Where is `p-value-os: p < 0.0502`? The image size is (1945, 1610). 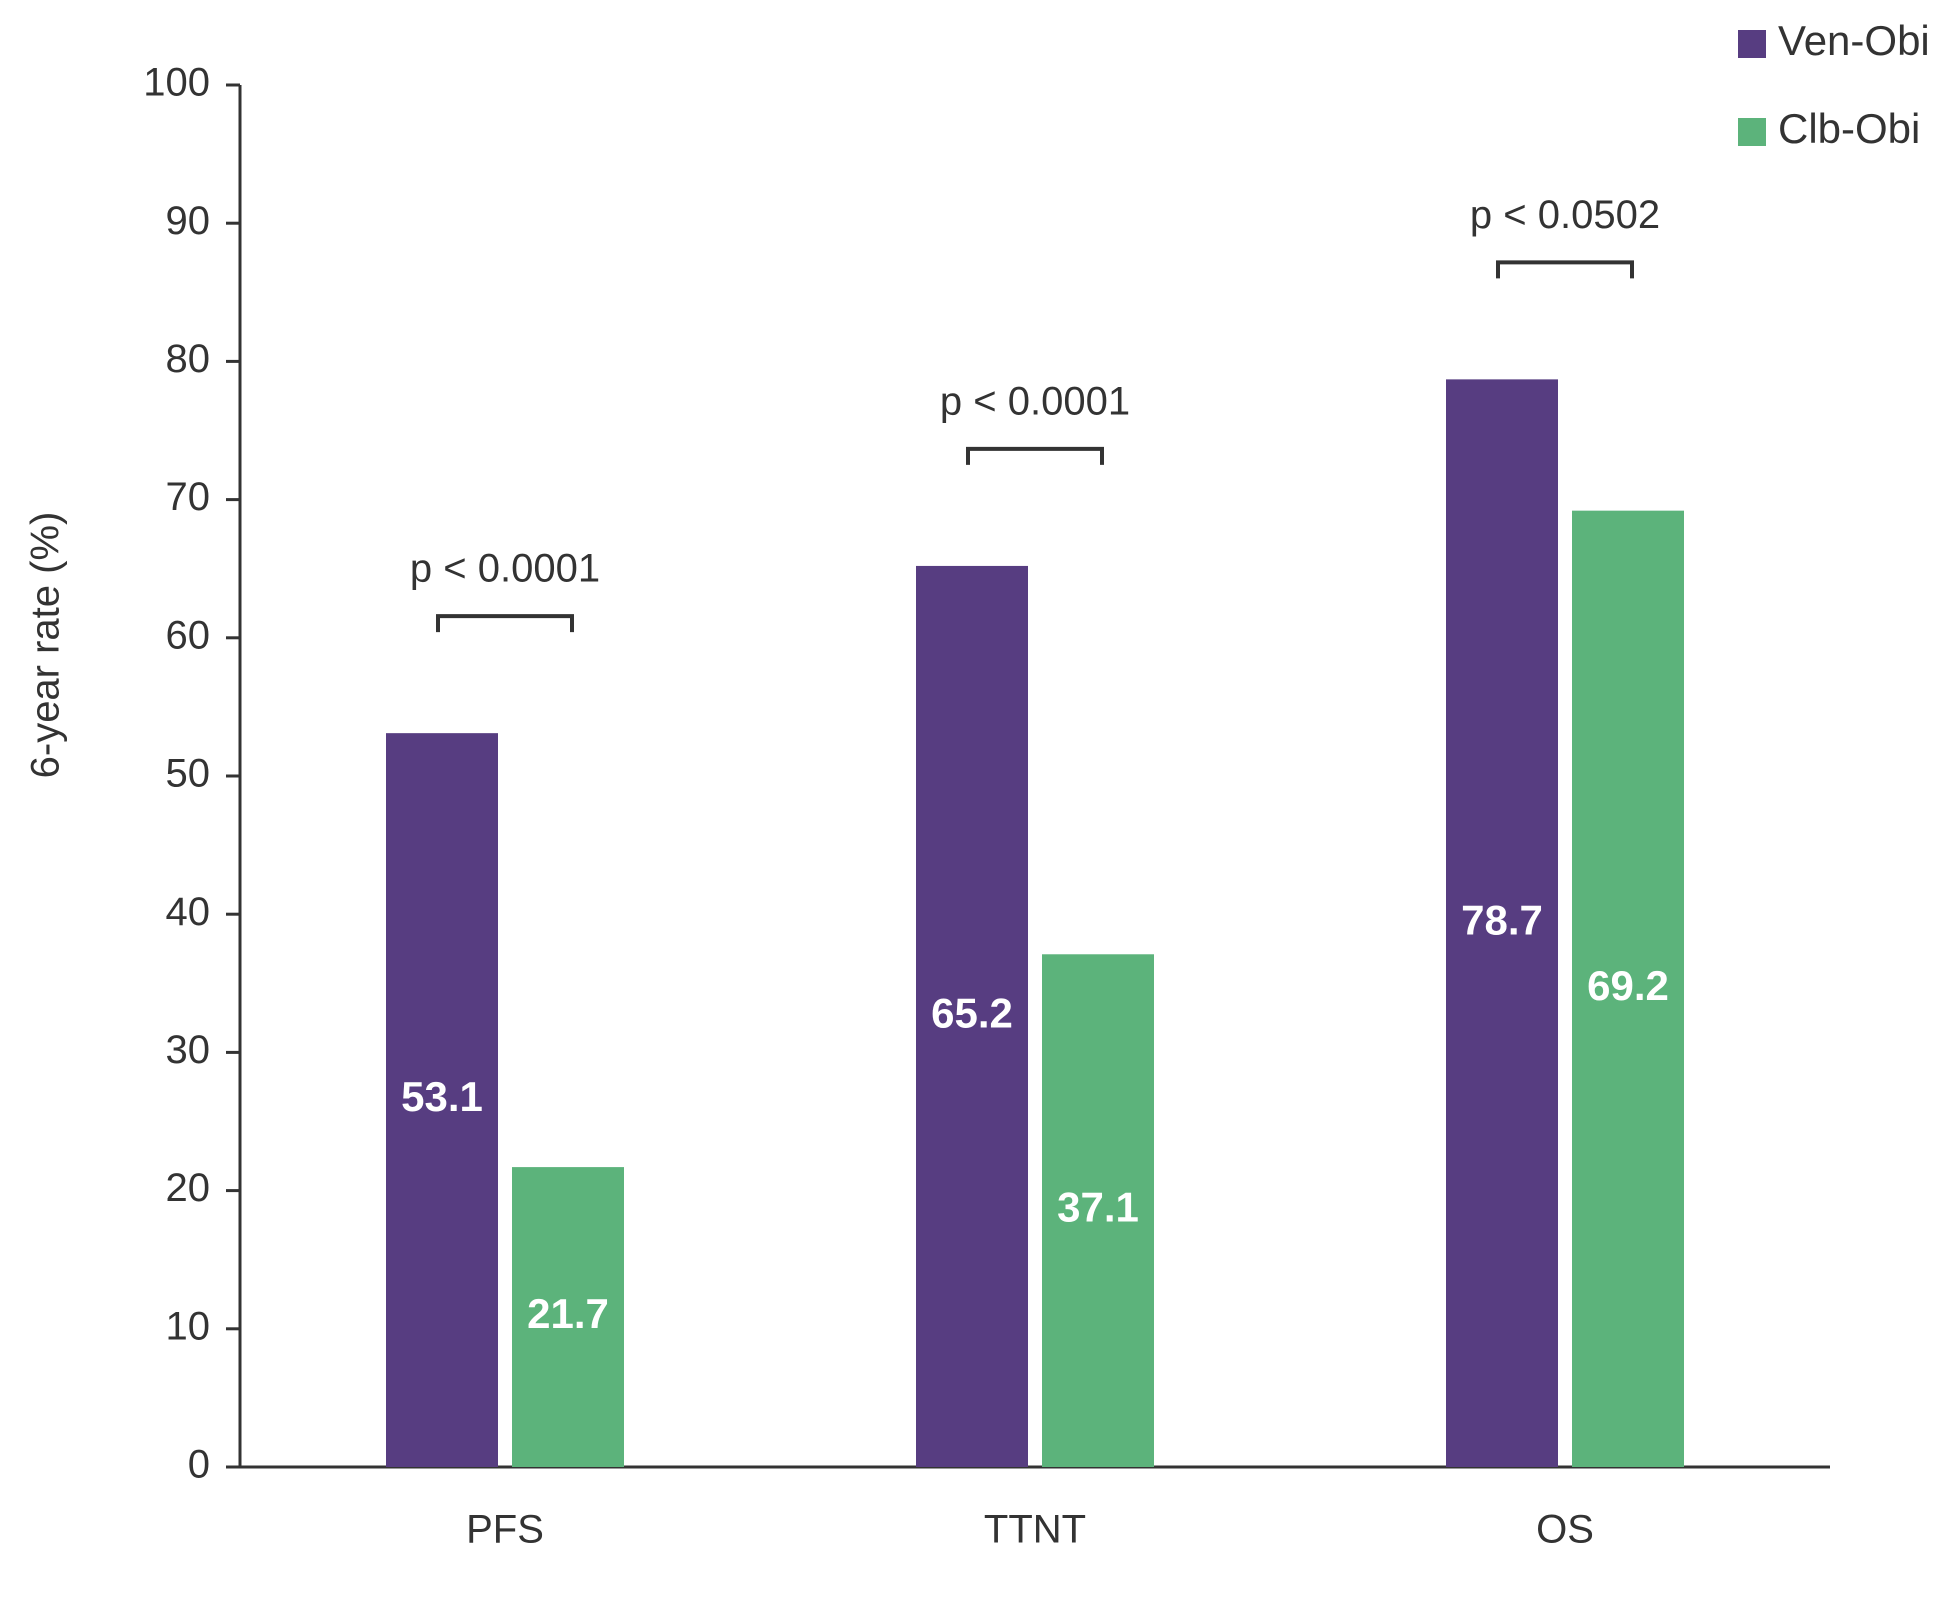
p-value-os: p < 0.0502 is located at coordinates (1565, 215).